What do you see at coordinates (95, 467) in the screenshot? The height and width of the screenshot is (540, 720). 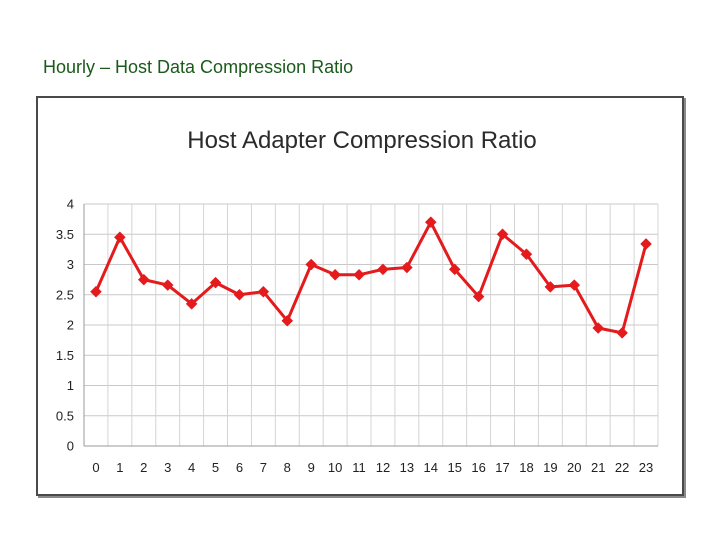 I see `x-tick-label-0: 0` at bounding box center [95, 467].